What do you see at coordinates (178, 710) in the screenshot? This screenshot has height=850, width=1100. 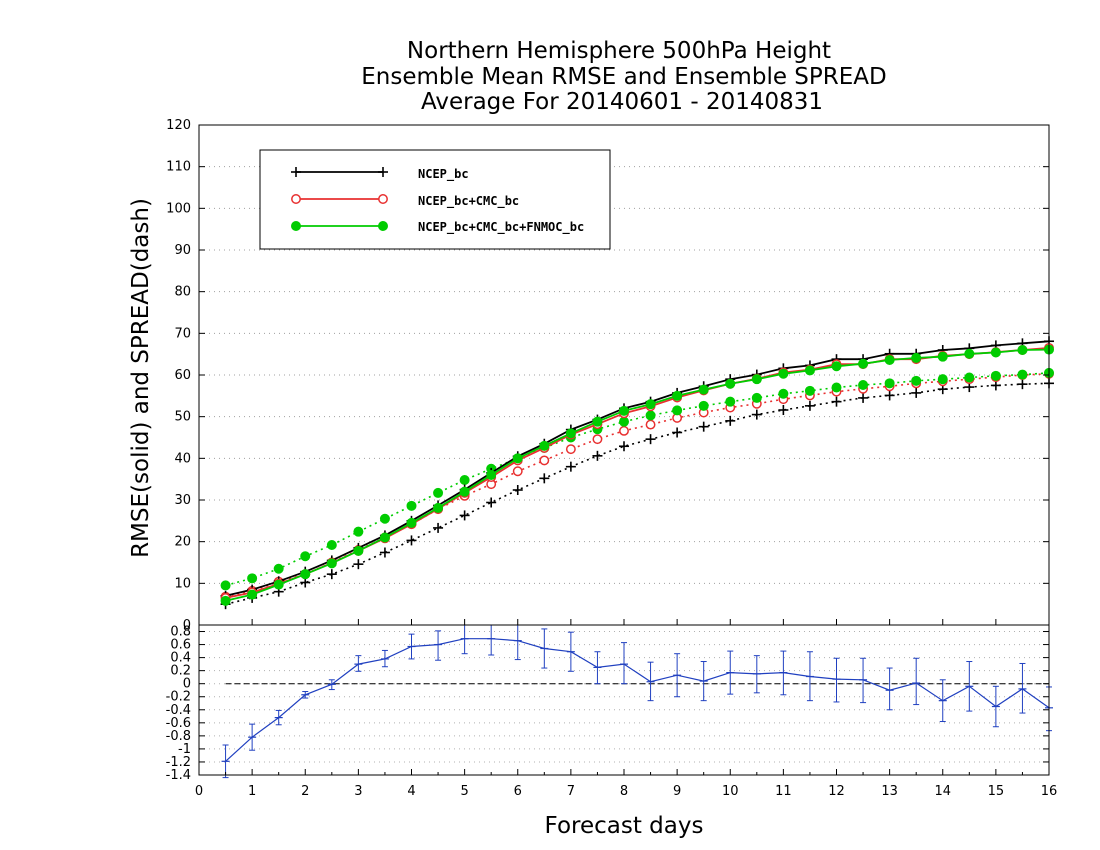 I see `y-tick-label: -0.4` at bounding box center [178, 710].